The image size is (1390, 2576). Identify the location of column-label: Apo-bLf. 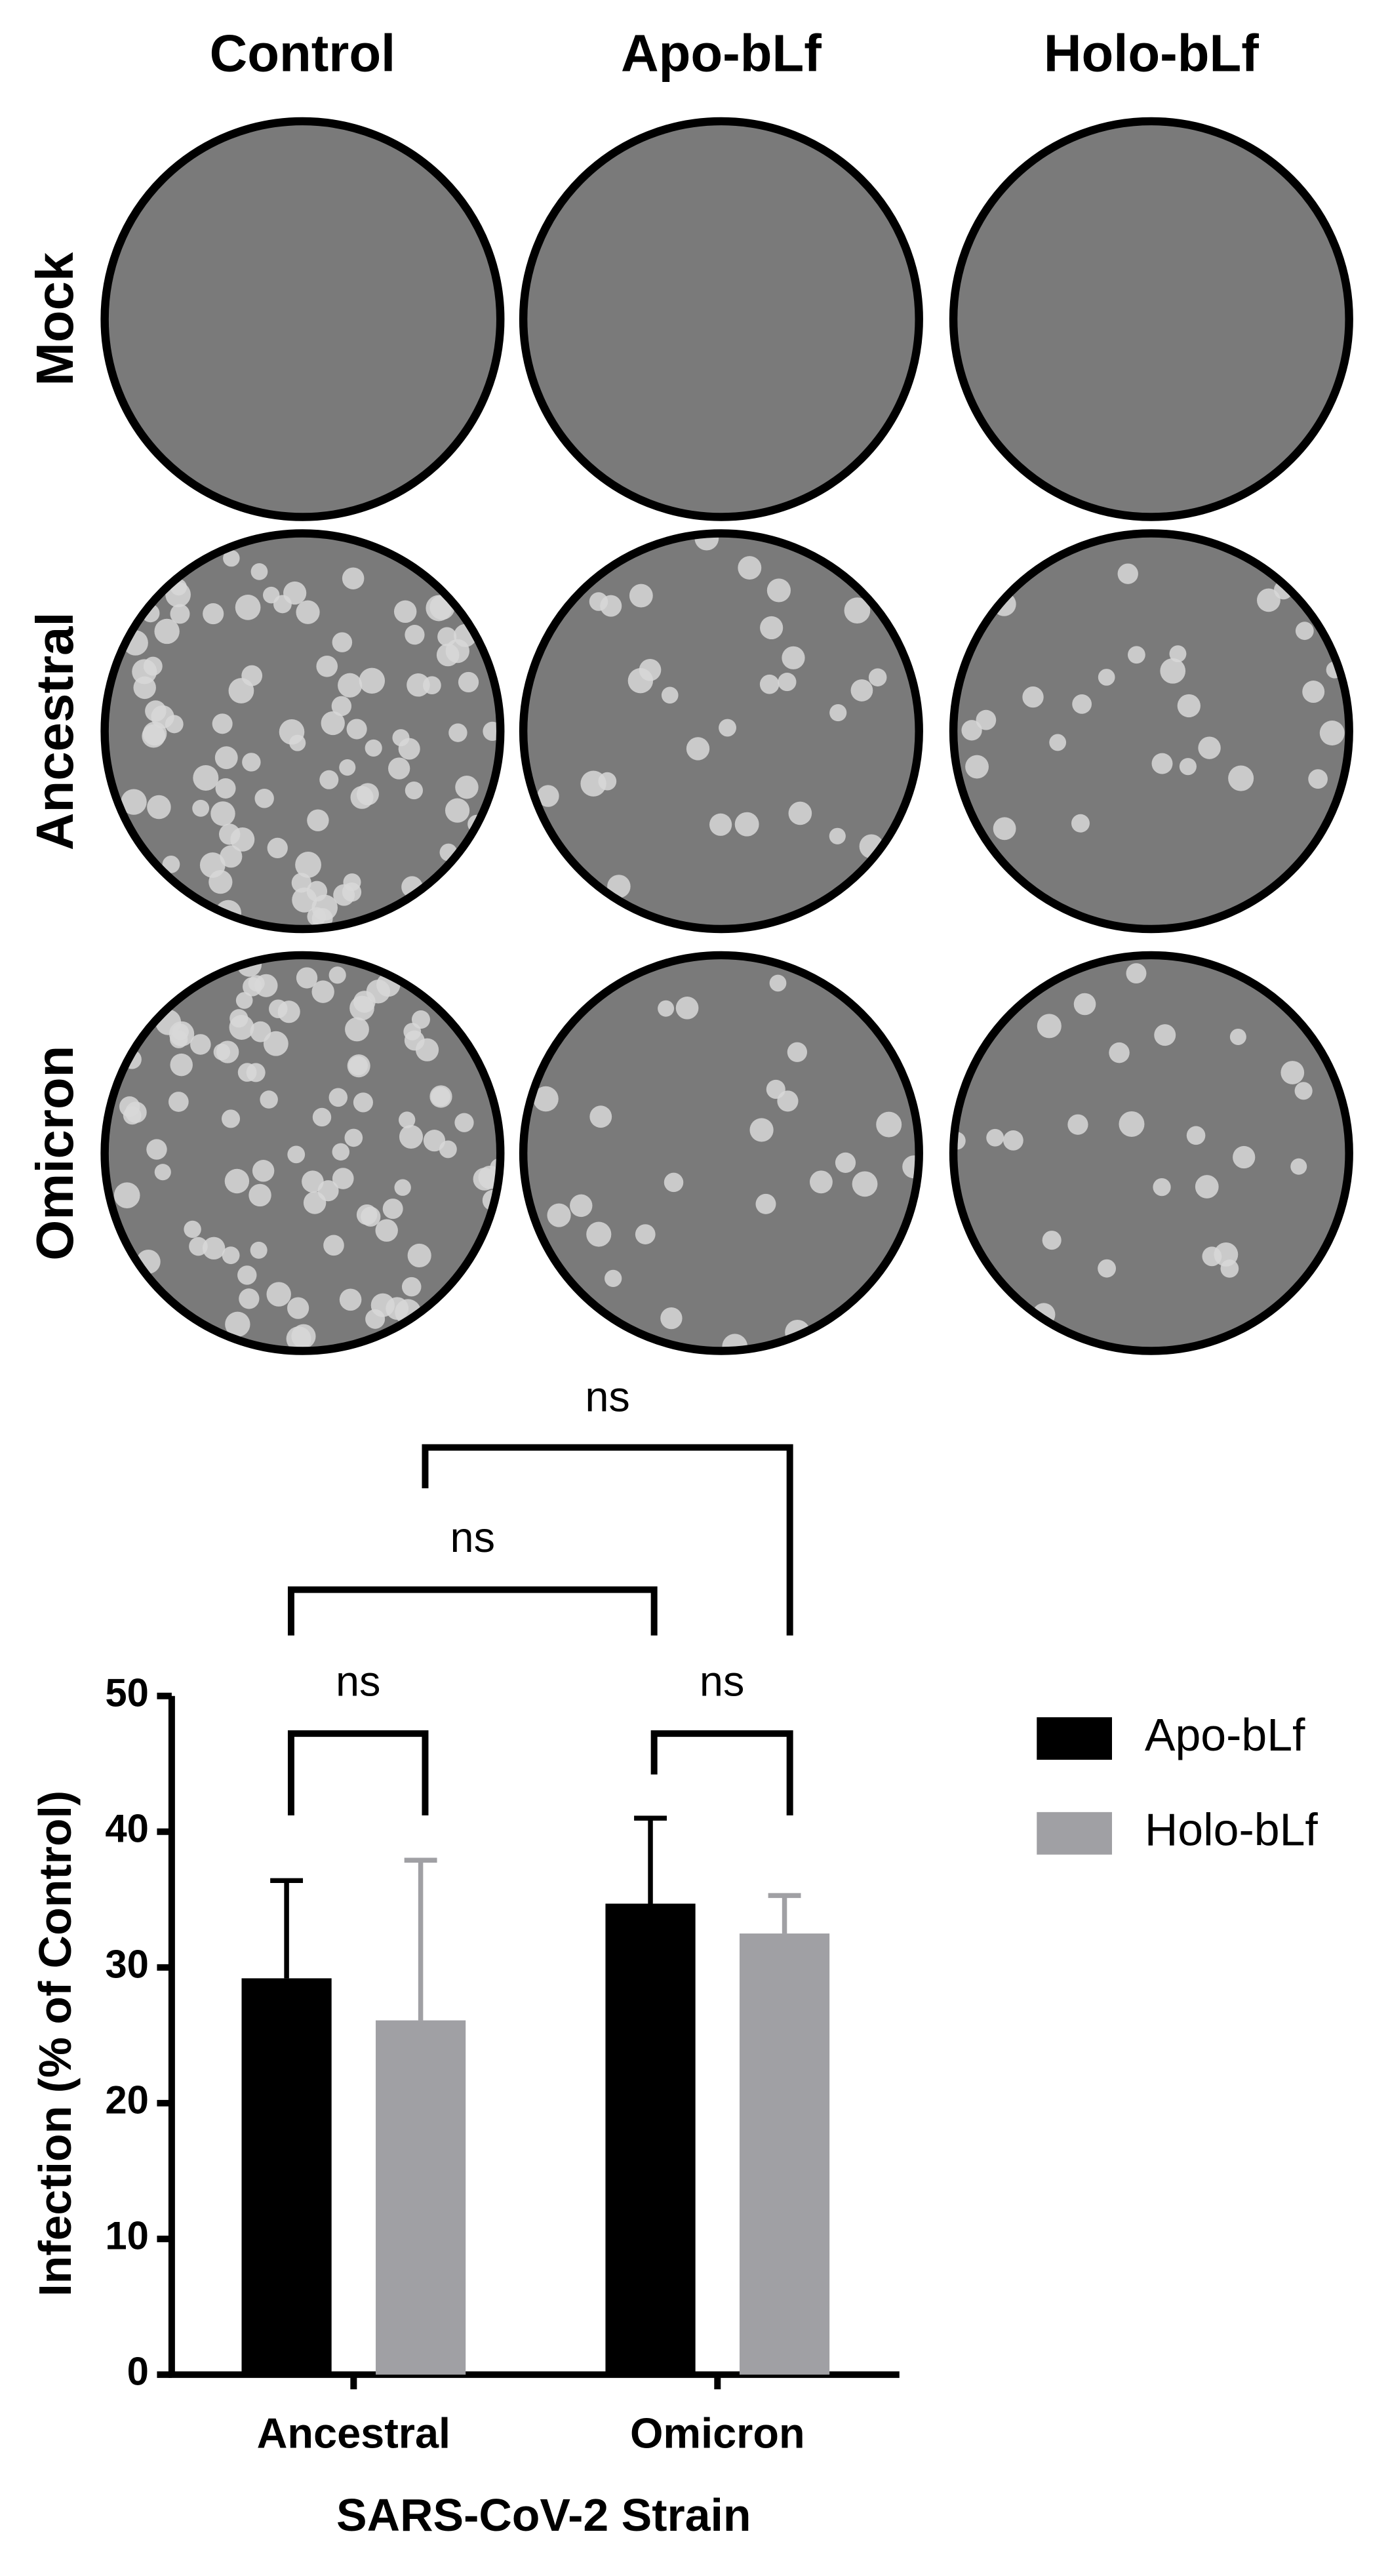
(722, 53).